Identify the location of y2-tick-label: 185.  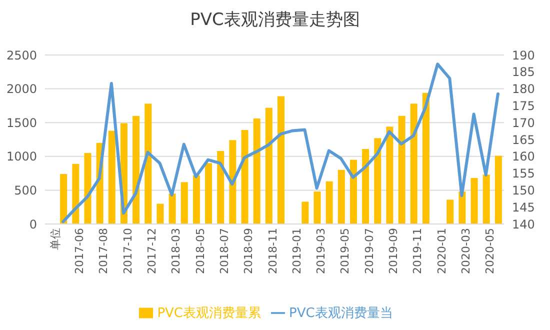
(523, 72).